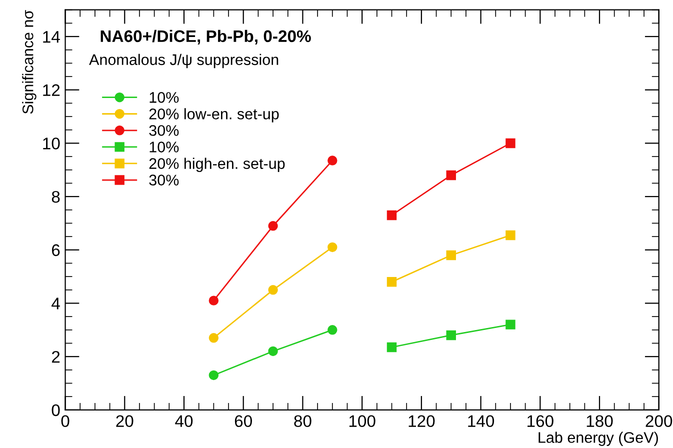 Image resolution: width=673 pixels, height=448 pixels. I want to click on legend-label: 20% high-en. set-up, so click(217, 165).